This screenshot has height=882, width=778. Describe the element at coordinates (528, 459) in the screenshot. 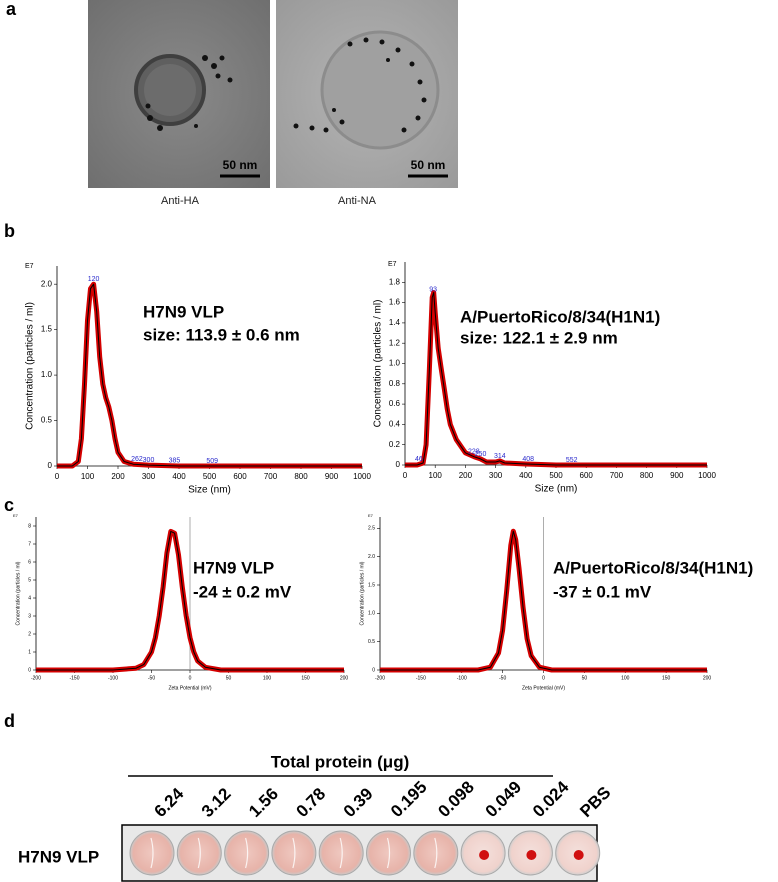

I see `peak-label: 408` at that location.